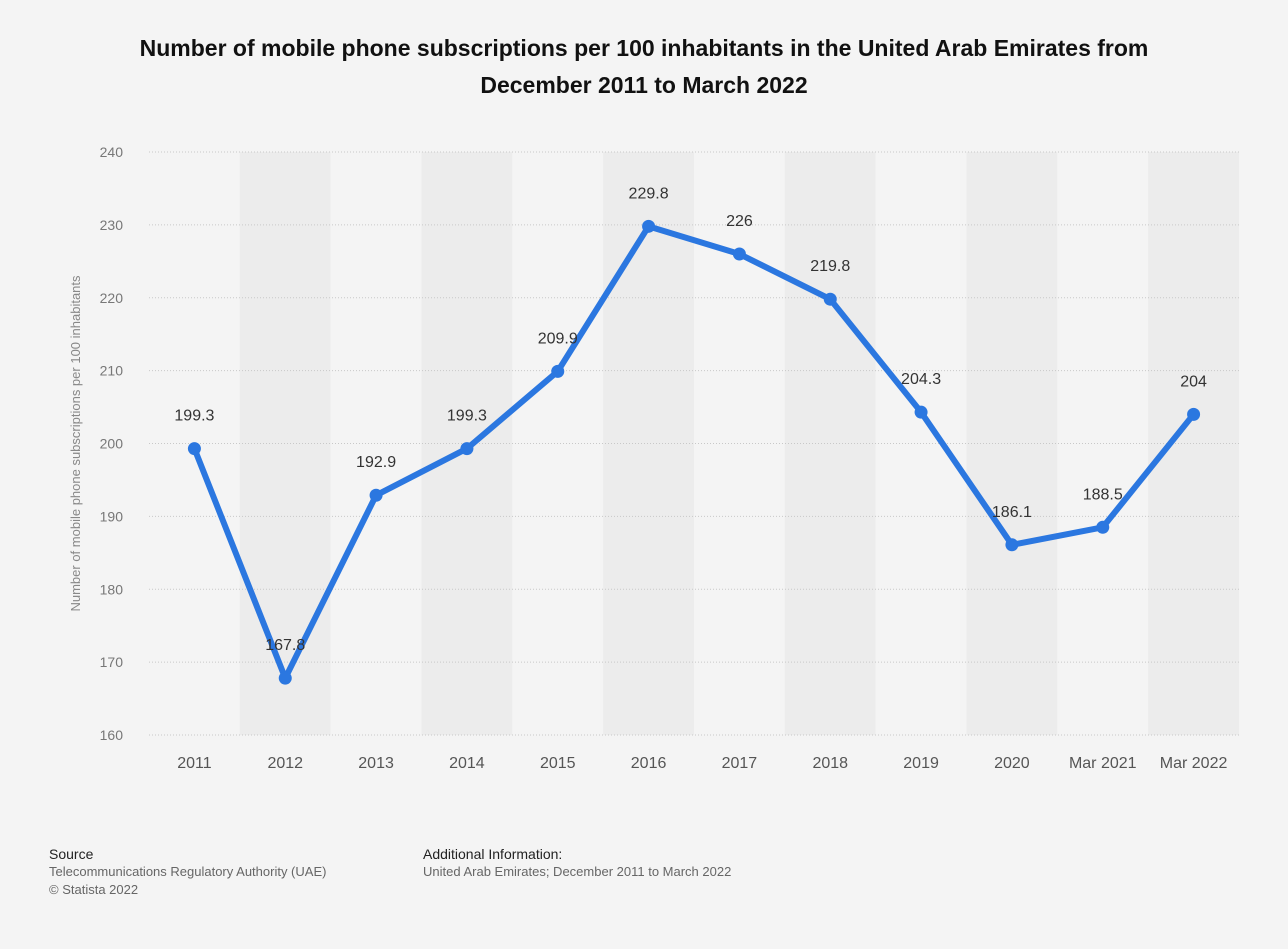 This screenshot has width=1288, height=949. What do you see at coordinates (112, 662) in the screenshot?
I see `y-tick-label: 170` at bounding box center [112, 662].